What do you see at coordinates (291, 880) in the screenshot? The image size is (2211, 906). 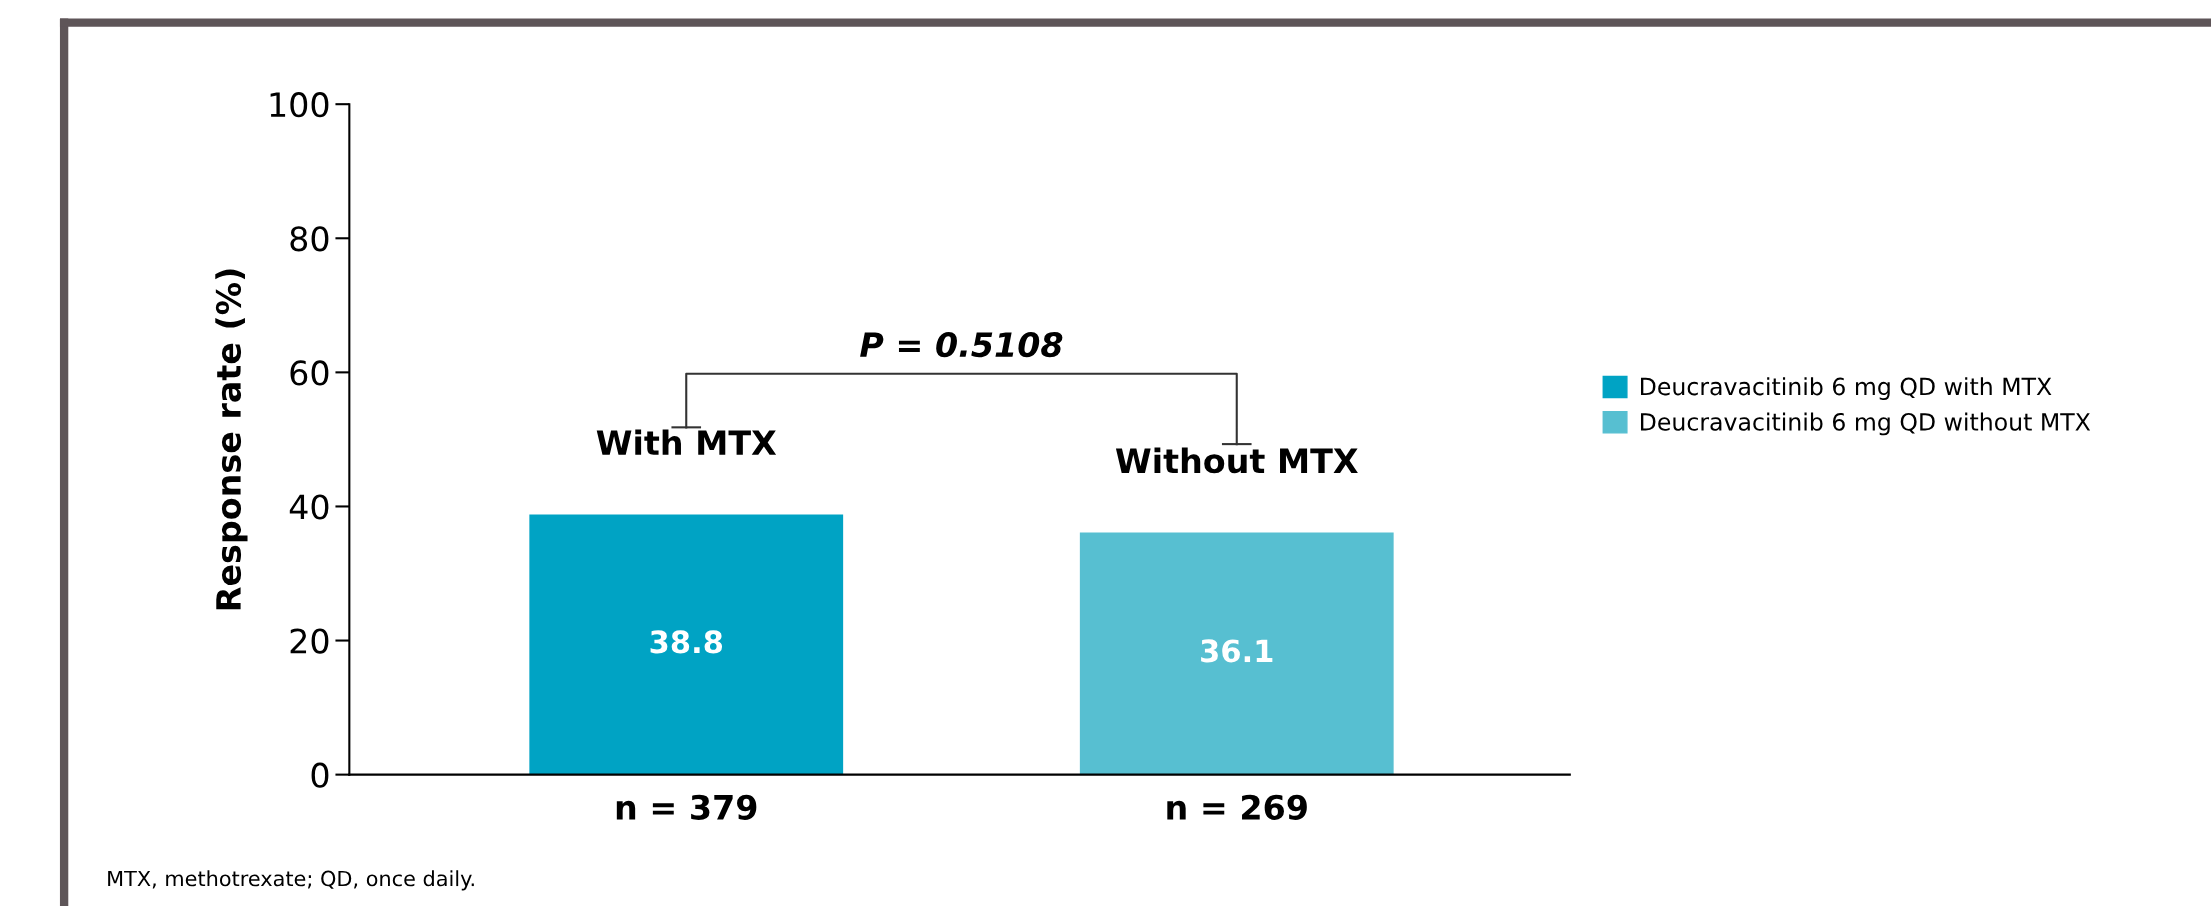 I see `text: MTX, methotrexate; QD, once daily.` at bounding box center [291, 880].